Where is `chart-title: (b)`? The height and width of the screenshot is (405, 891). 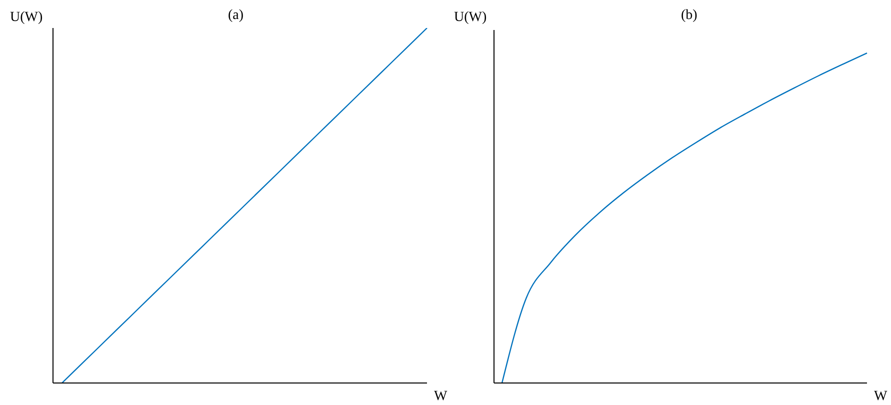
chart-title: (b) is located at coordinates (689, 16).